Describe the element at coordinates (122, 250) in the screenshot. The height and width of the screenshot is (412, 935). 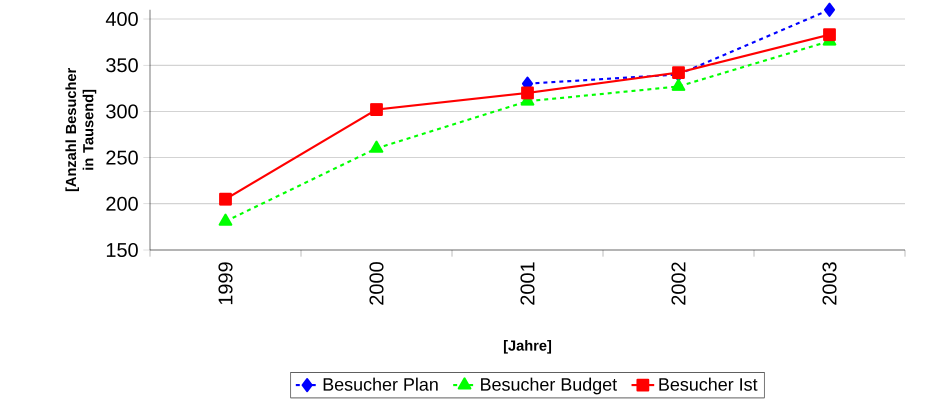
I see `y-tick-label: 150` at that location.